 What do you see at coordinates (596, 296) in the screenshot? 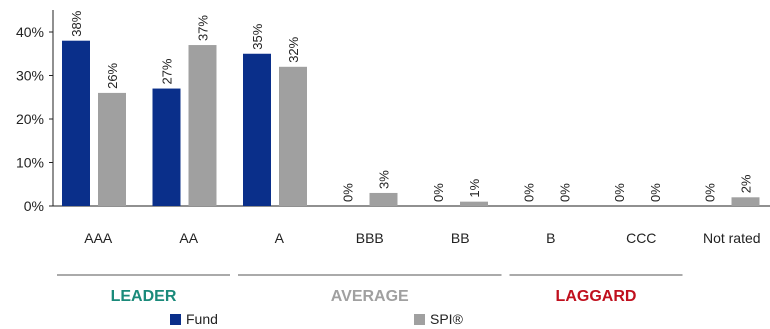
I see `group-label-laggard: LAGGARD` at bounding box center [596, 296].